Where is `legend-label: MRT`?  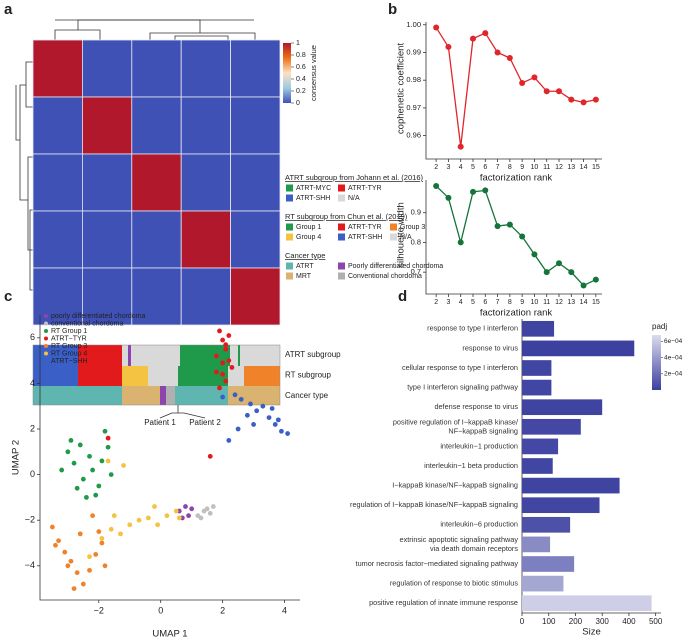 legend-label: MRT is located at coordinates (304, 276).